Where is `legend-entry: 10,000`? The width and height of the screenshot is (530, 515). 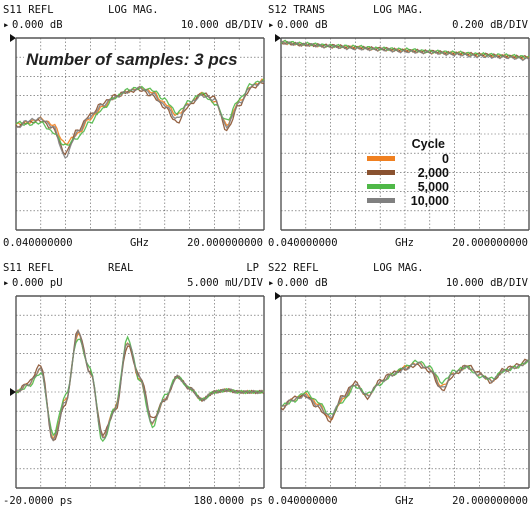
legend-entry: 10,000 is located at coordinates (408, 201).